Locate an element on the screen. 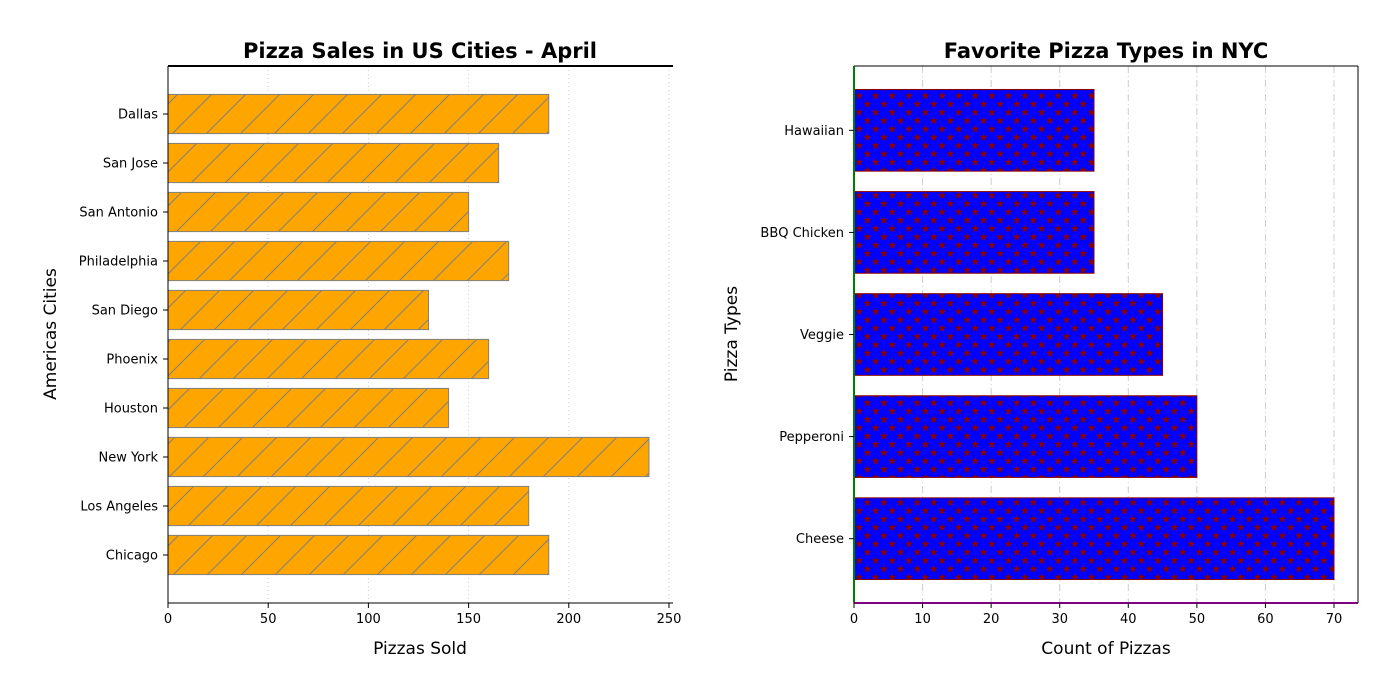 The height and width of the screenshot is (700, 1400). x-tick-label: 250 is located at coordinates (669, 619).